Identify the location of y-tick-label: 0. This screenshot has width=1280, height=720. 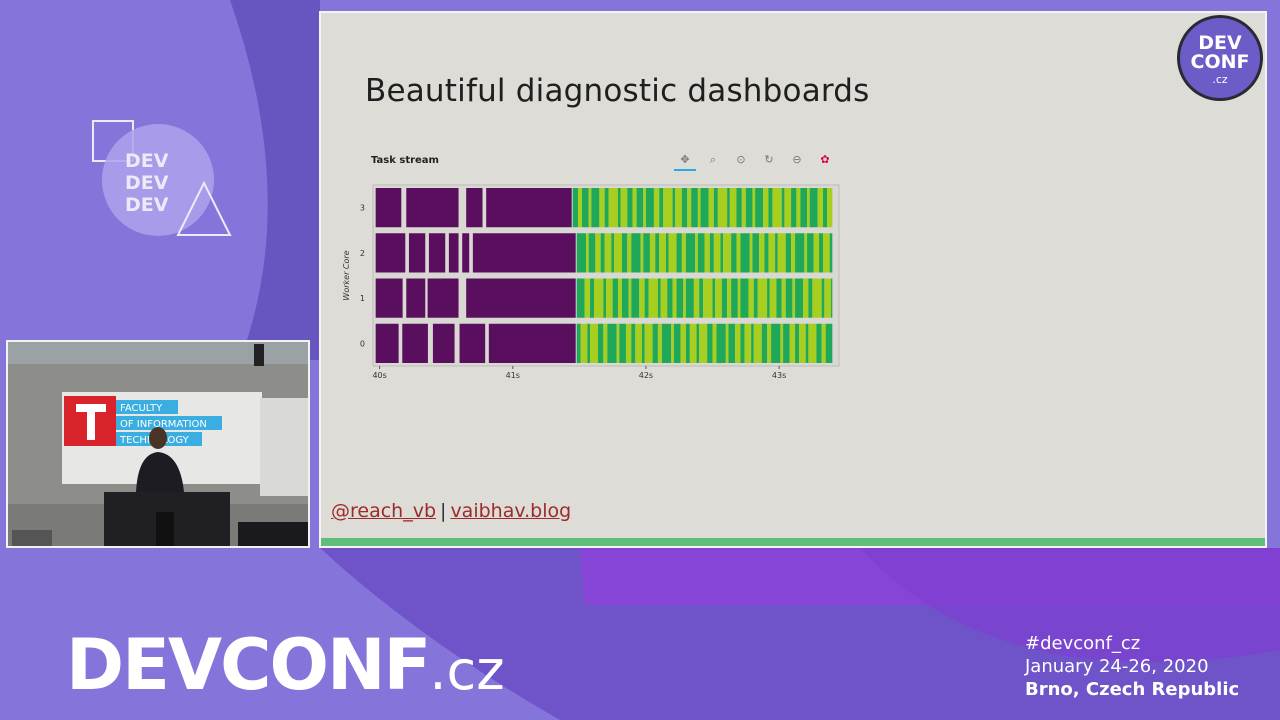
(362, 343).